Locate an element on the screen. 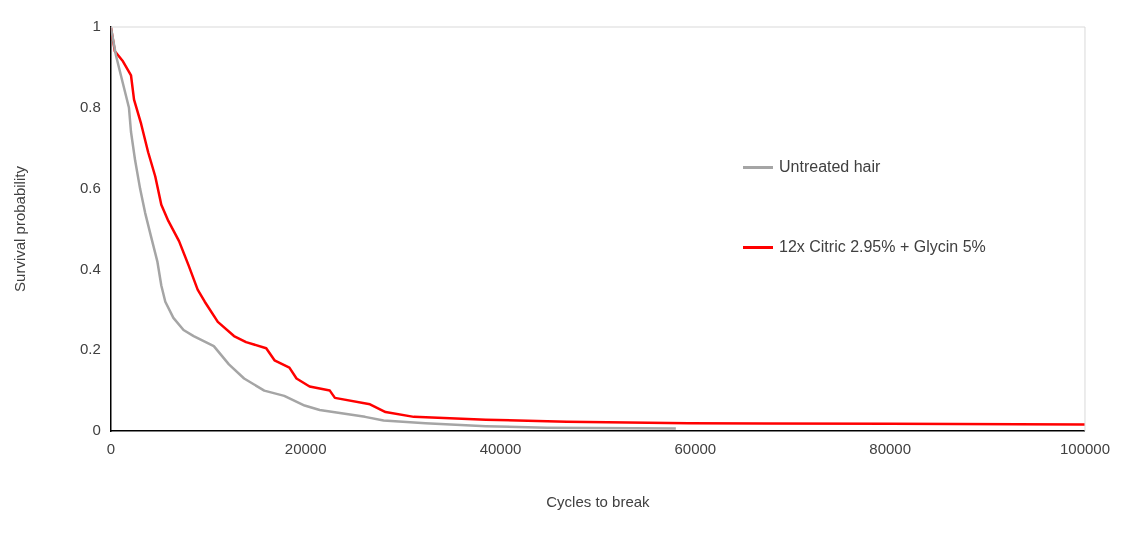 This screenshot has height=534, width=1128. y-tick-label: 0 is located at coordinates (96, 430).